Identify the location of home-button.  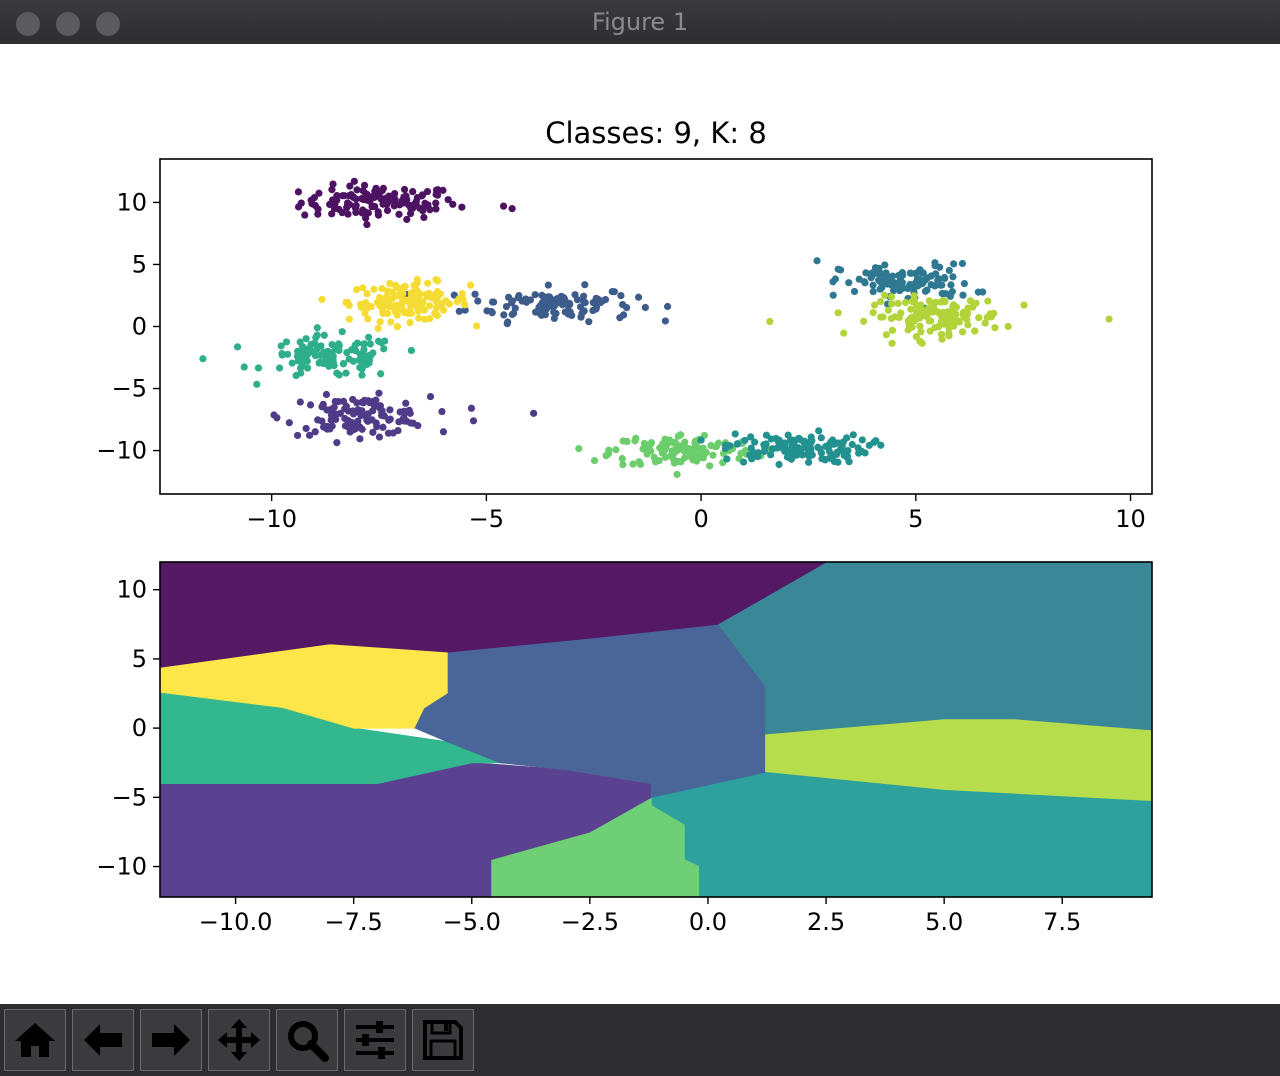
(35, 1040).